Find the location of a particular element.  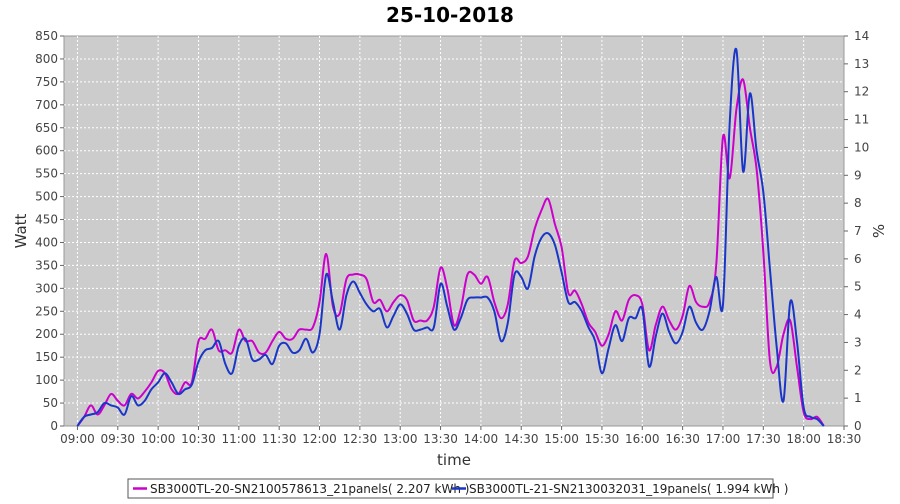

x-tick-label: 15:00 is located at coordinates (561, 439).